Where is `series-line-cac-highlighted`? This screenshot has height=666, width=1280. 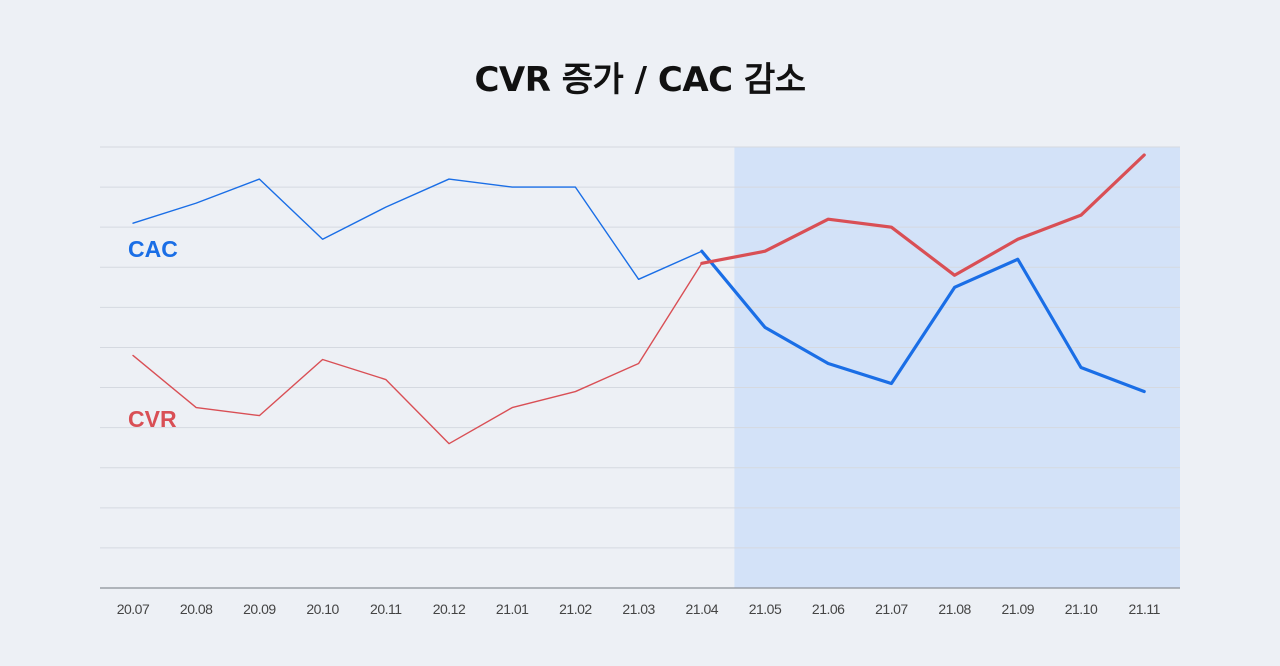 series-line-cac-highlighted is located at coordinates (923, 321).